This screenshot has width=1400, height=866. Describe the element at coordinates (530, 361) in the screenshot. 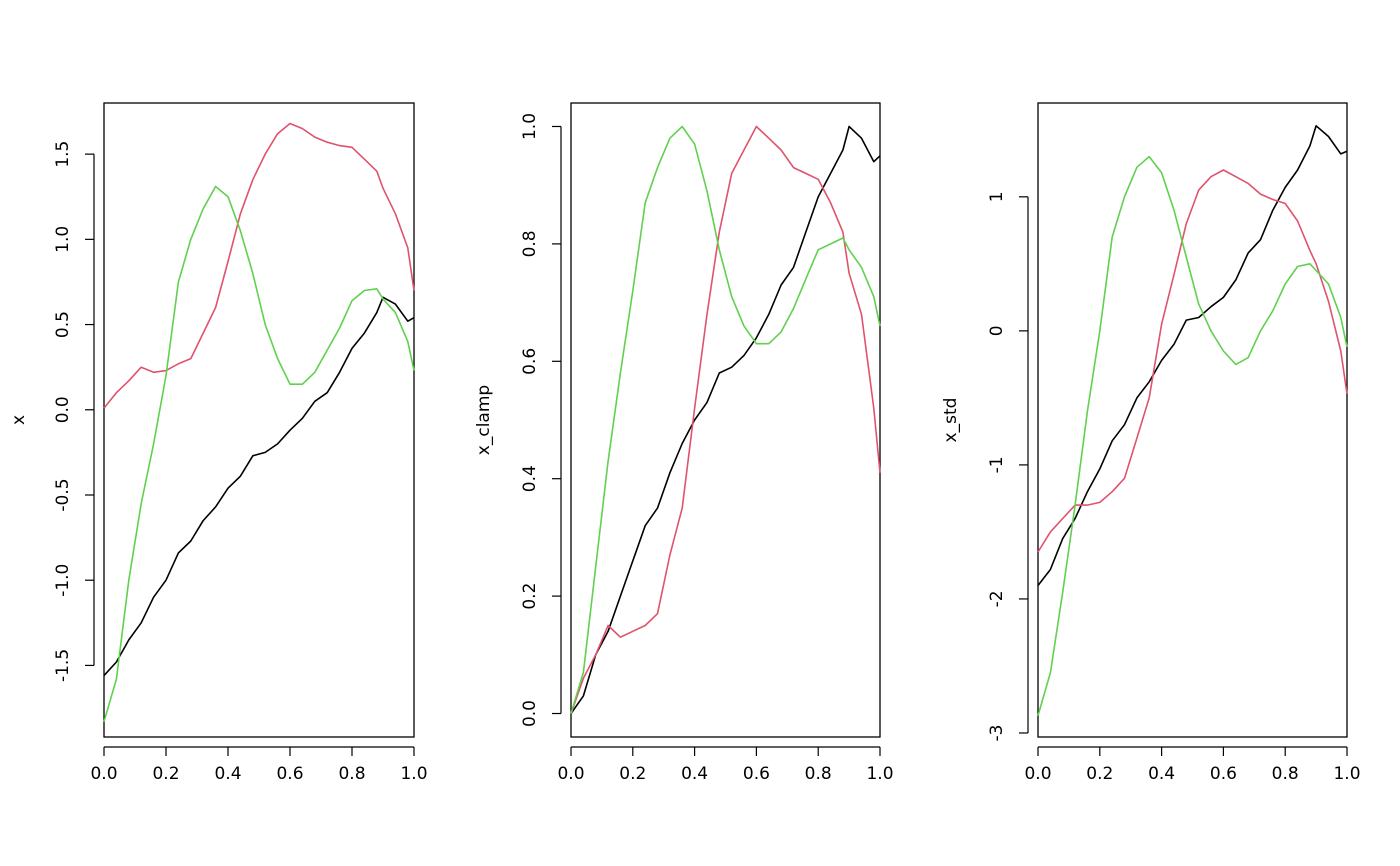

I see `y-tick-label: 0.6` at that location.